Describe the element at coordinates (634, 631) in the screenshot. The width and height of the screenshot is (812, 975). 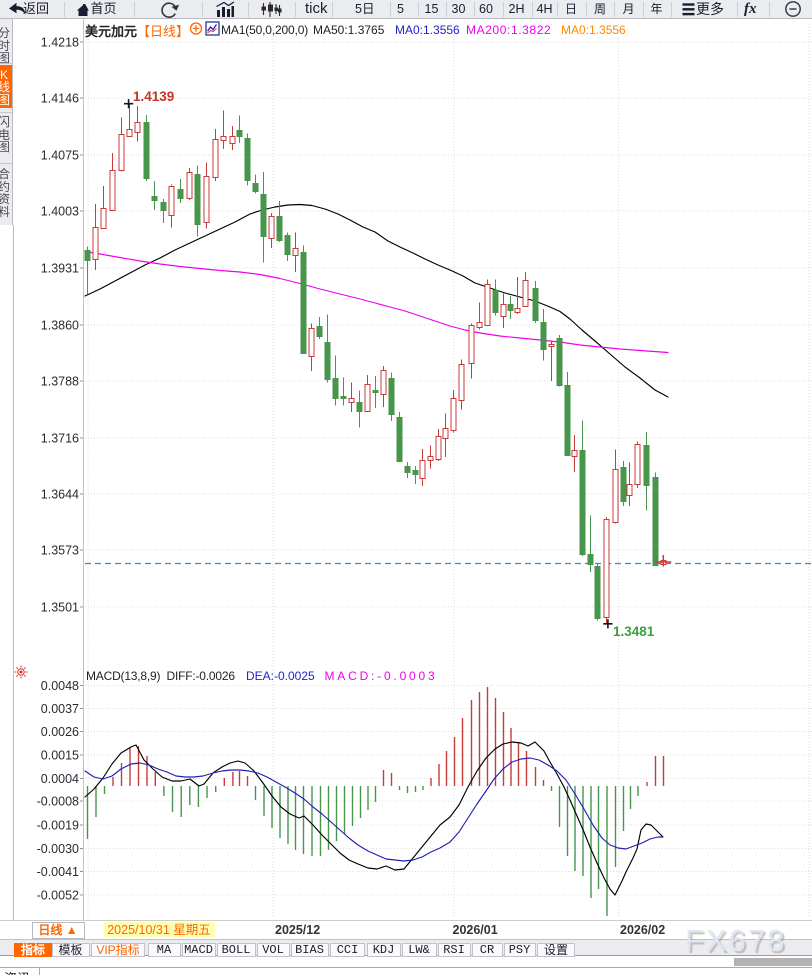
I see `svg-text: 1.3481` at that location.